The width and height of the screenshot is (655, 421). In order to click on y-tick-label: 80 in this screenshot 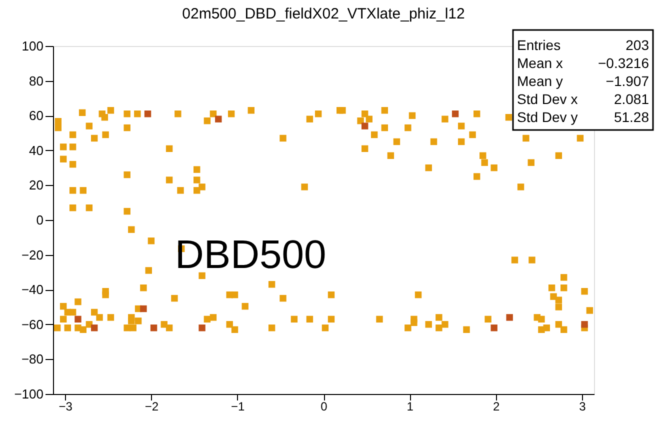, I will do `click(36, 80)`.